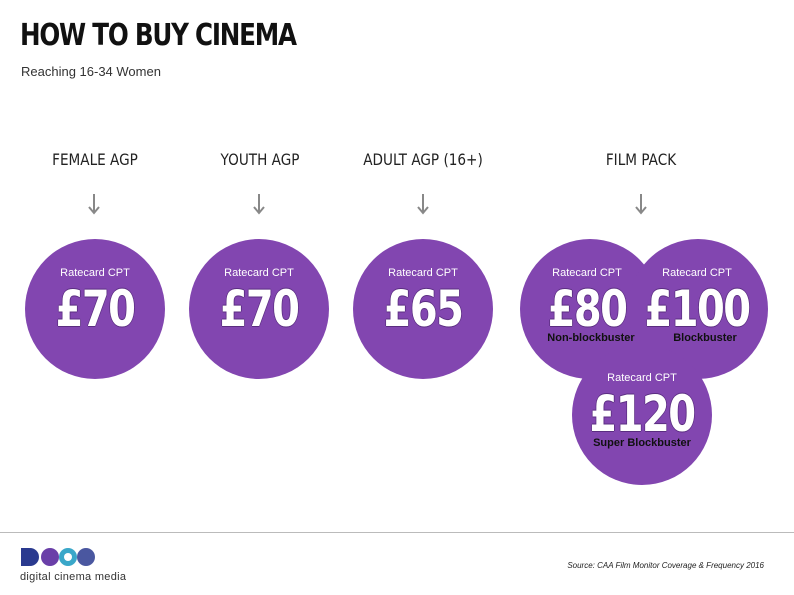 Image resolution: width=794 pixels, height=595 pixels. I want to click on female-agp-price: £70, so click(95, 309).